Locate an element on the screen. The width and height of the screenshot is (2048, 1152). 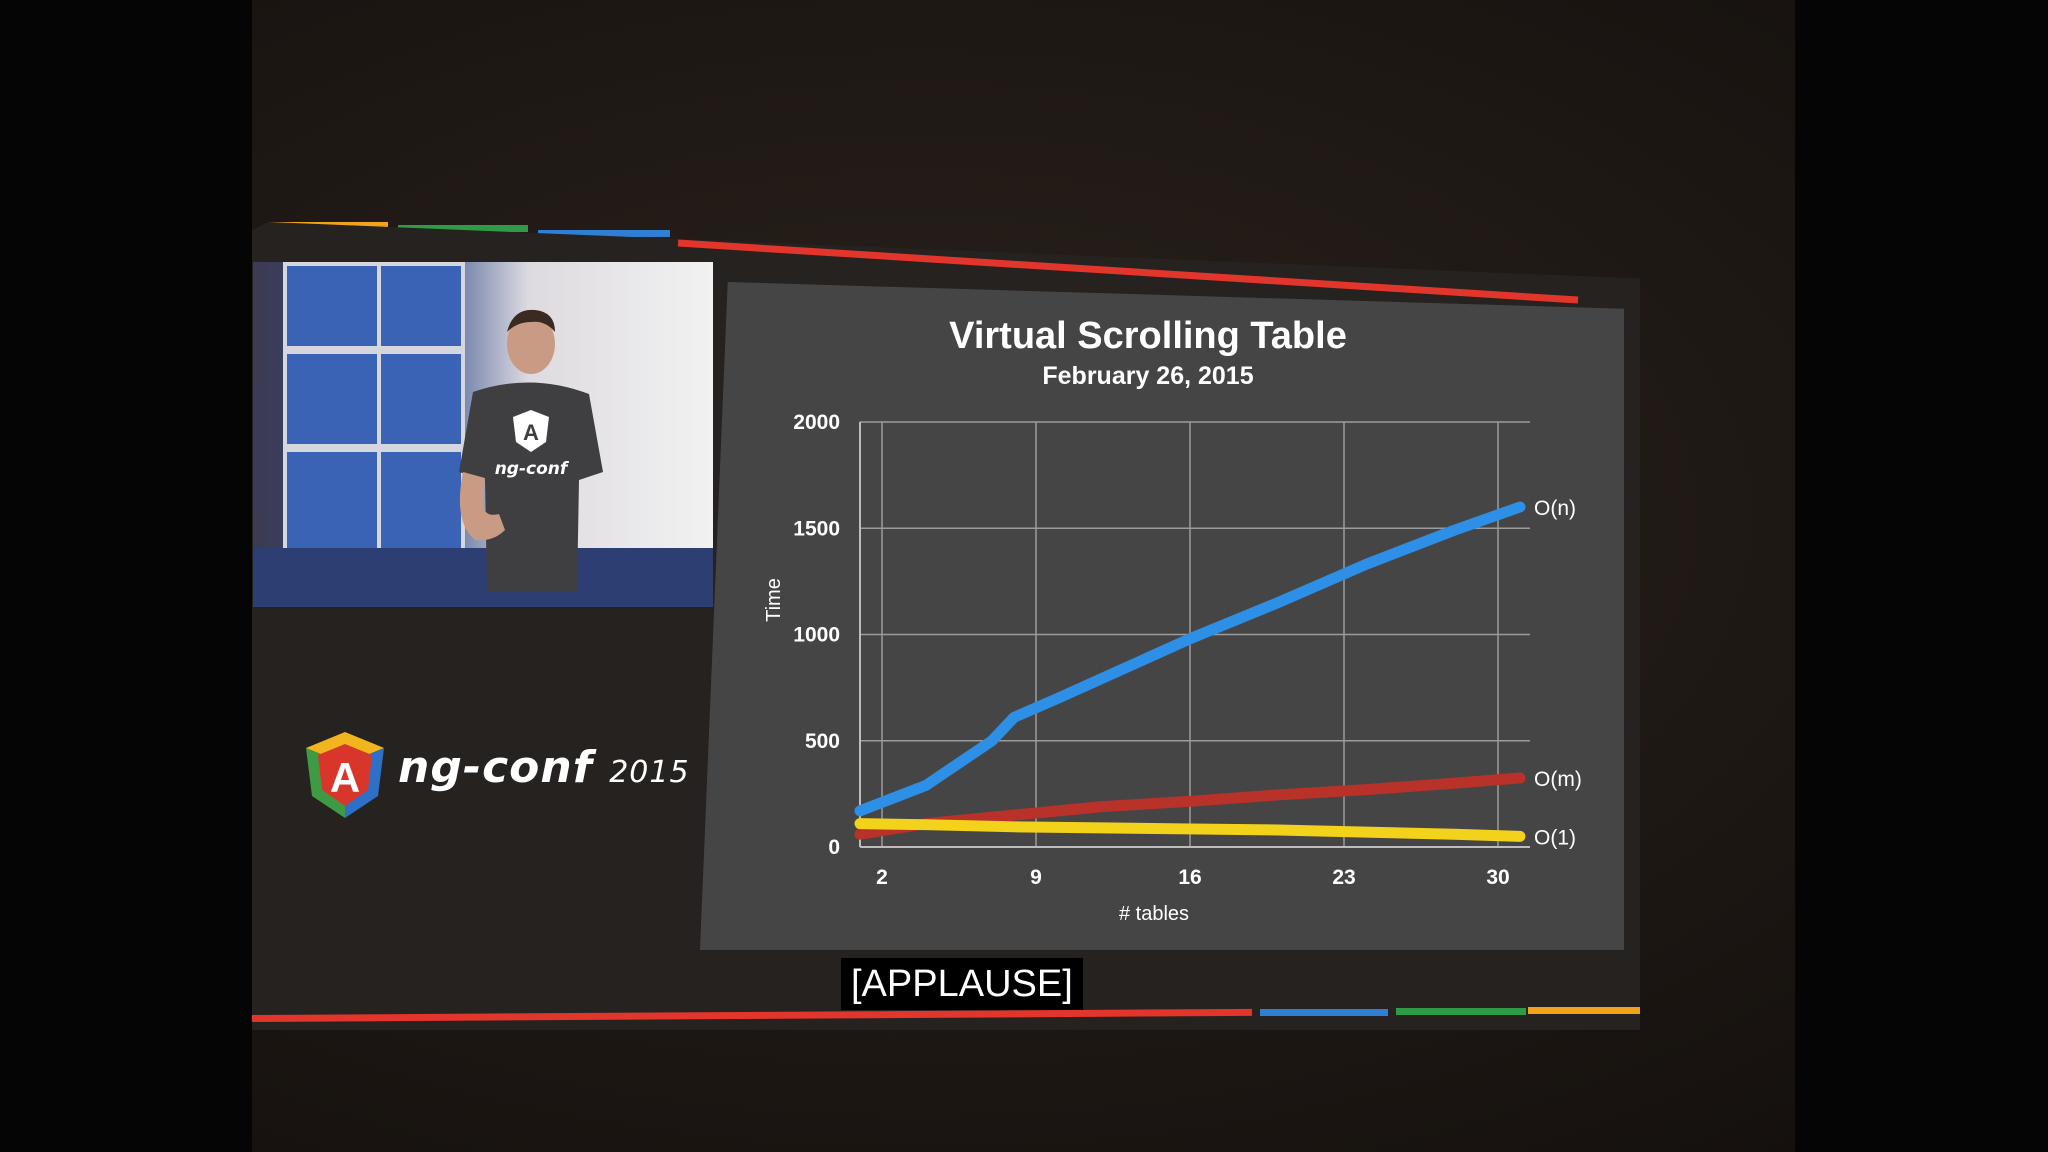
speaker-video-feed: A ng-conf is located at coordinates (483, 434).